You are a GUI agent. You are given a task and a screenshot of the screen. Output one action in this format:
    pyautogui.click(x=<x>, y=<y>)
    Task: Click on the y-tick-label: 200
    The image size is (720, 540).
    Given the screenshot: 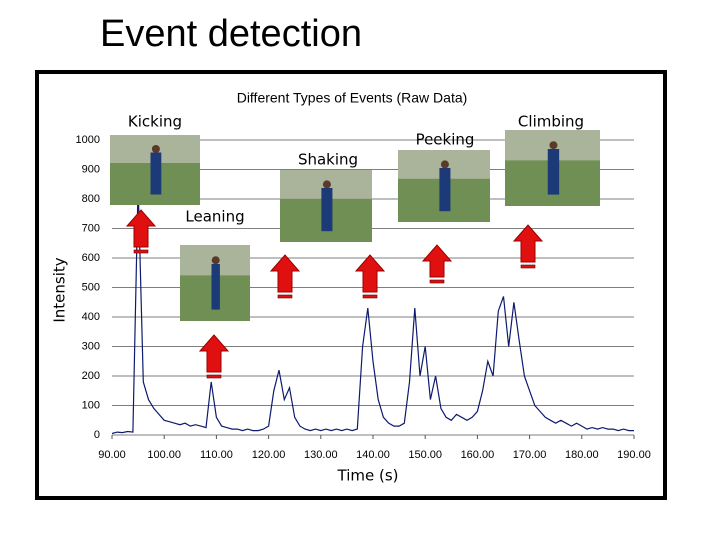 What is the action you would take?
    pyautogui.click(x=91, y=376)
    